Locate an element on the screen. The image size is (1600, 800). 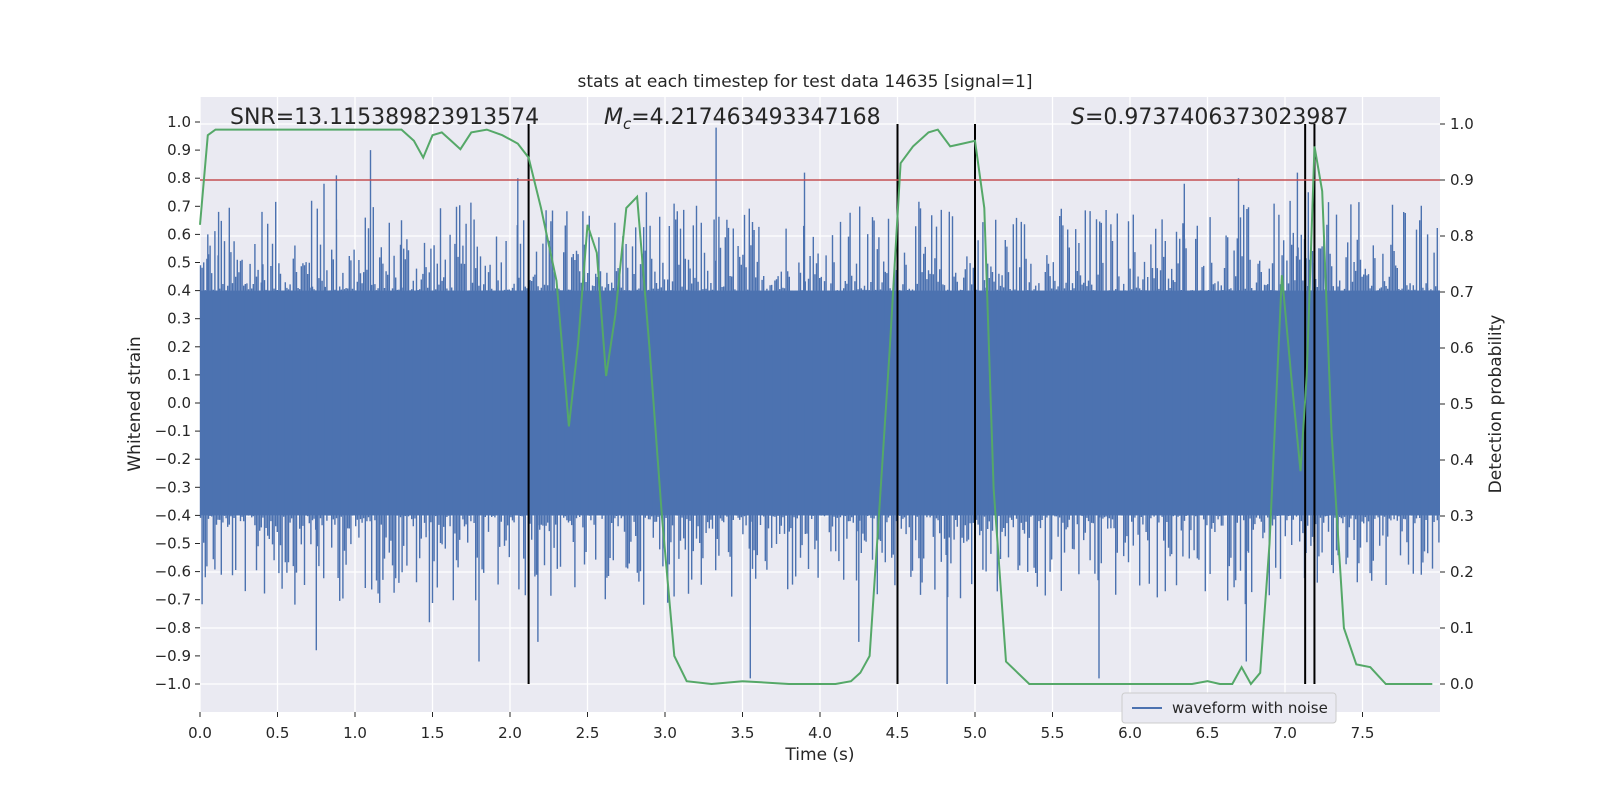
y-tick-label-right: 0.1 is located at coordinates (1462, 628).